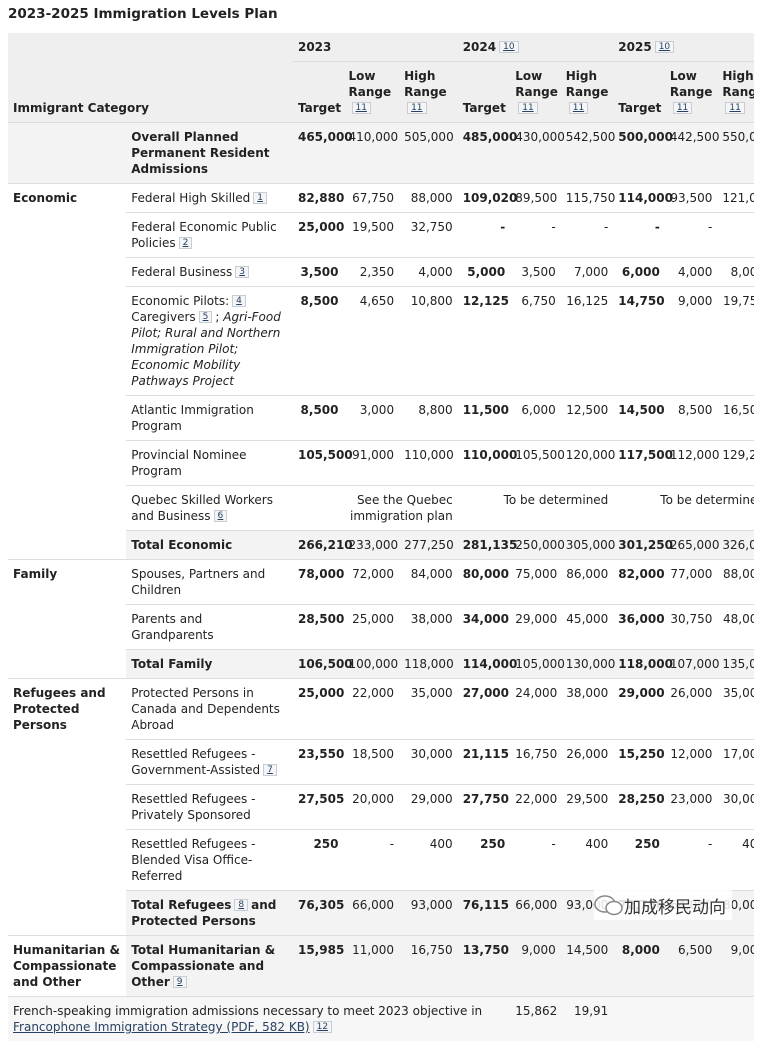 Image resolution: width=768 pixels, height=1041 pixels. I want to click on value-cell: 6,500, so click(691, 966).